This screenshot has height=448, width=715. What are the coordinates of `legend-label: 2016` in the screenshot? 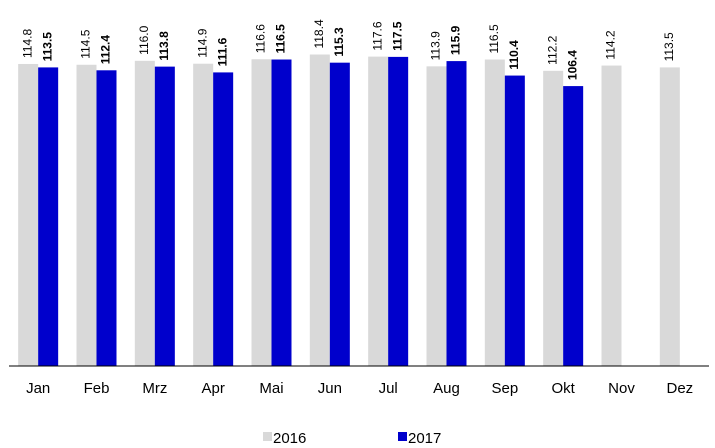 It's located at (289, 438).